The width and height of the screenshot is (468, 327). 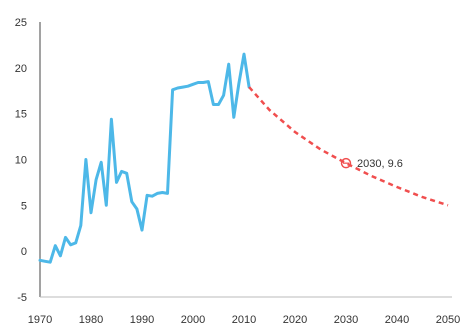 What do you see at coordinates (295, 320) in the screenshot?
I see `x-tick-label: 2020` at bounding box center [295, 320].